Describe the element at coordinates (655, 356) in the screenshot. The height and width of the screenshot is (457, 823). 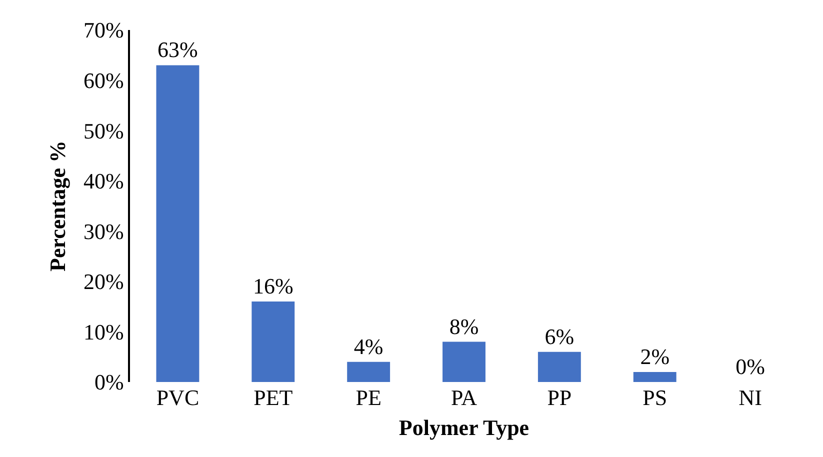
I see `data-label: 2%` at that location.